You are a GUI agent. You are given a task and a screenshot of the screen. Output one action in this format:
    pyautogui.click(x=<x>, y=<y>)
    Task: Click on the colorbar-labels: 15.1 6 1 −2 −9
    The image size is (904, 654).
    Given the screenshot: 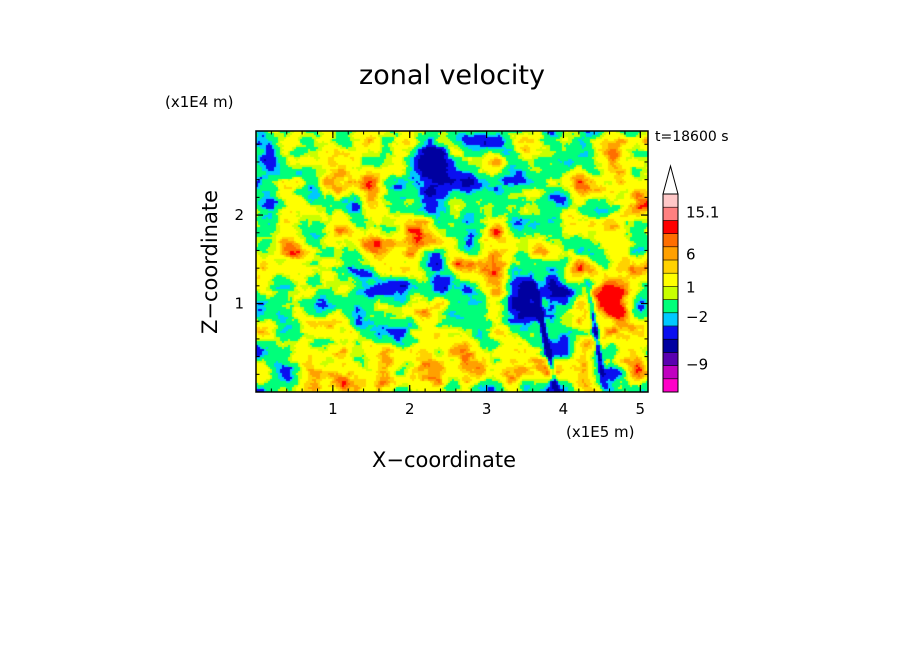 What is the action you would take?
    pyautogui.click(x=702, y=288)
    